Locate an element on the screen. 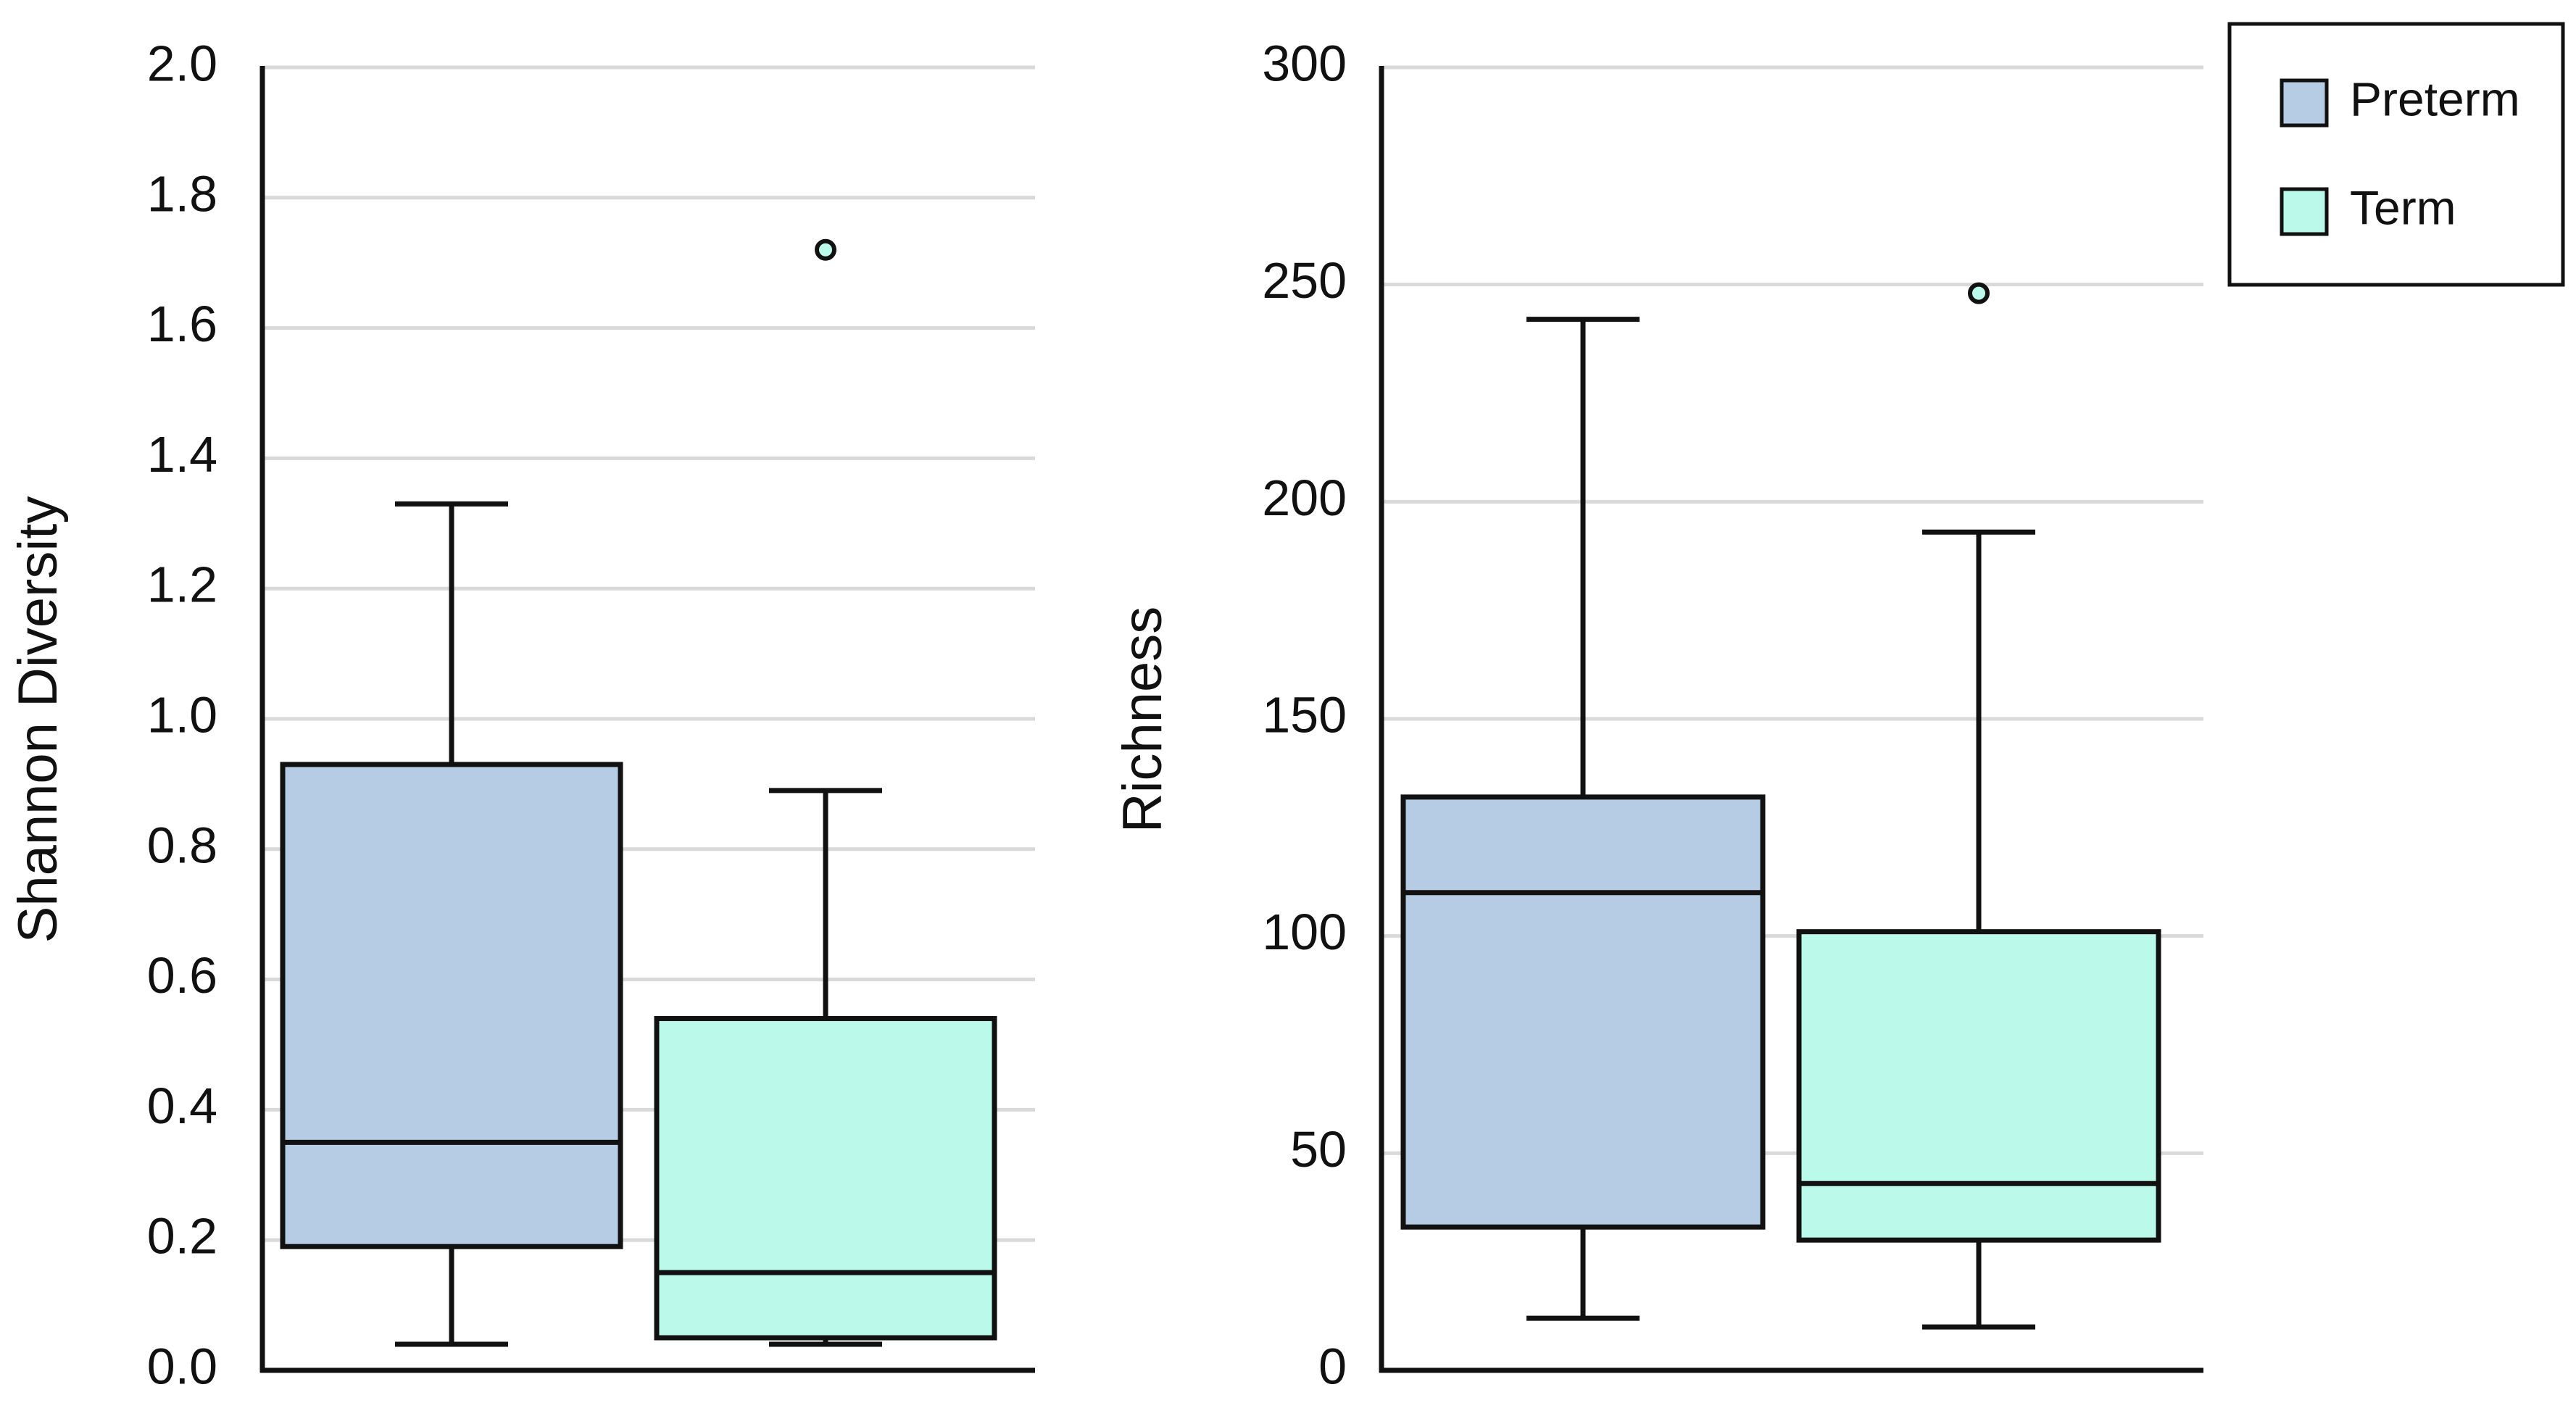  y-tick-label: 1.6 is located at coordinates (182, 324).